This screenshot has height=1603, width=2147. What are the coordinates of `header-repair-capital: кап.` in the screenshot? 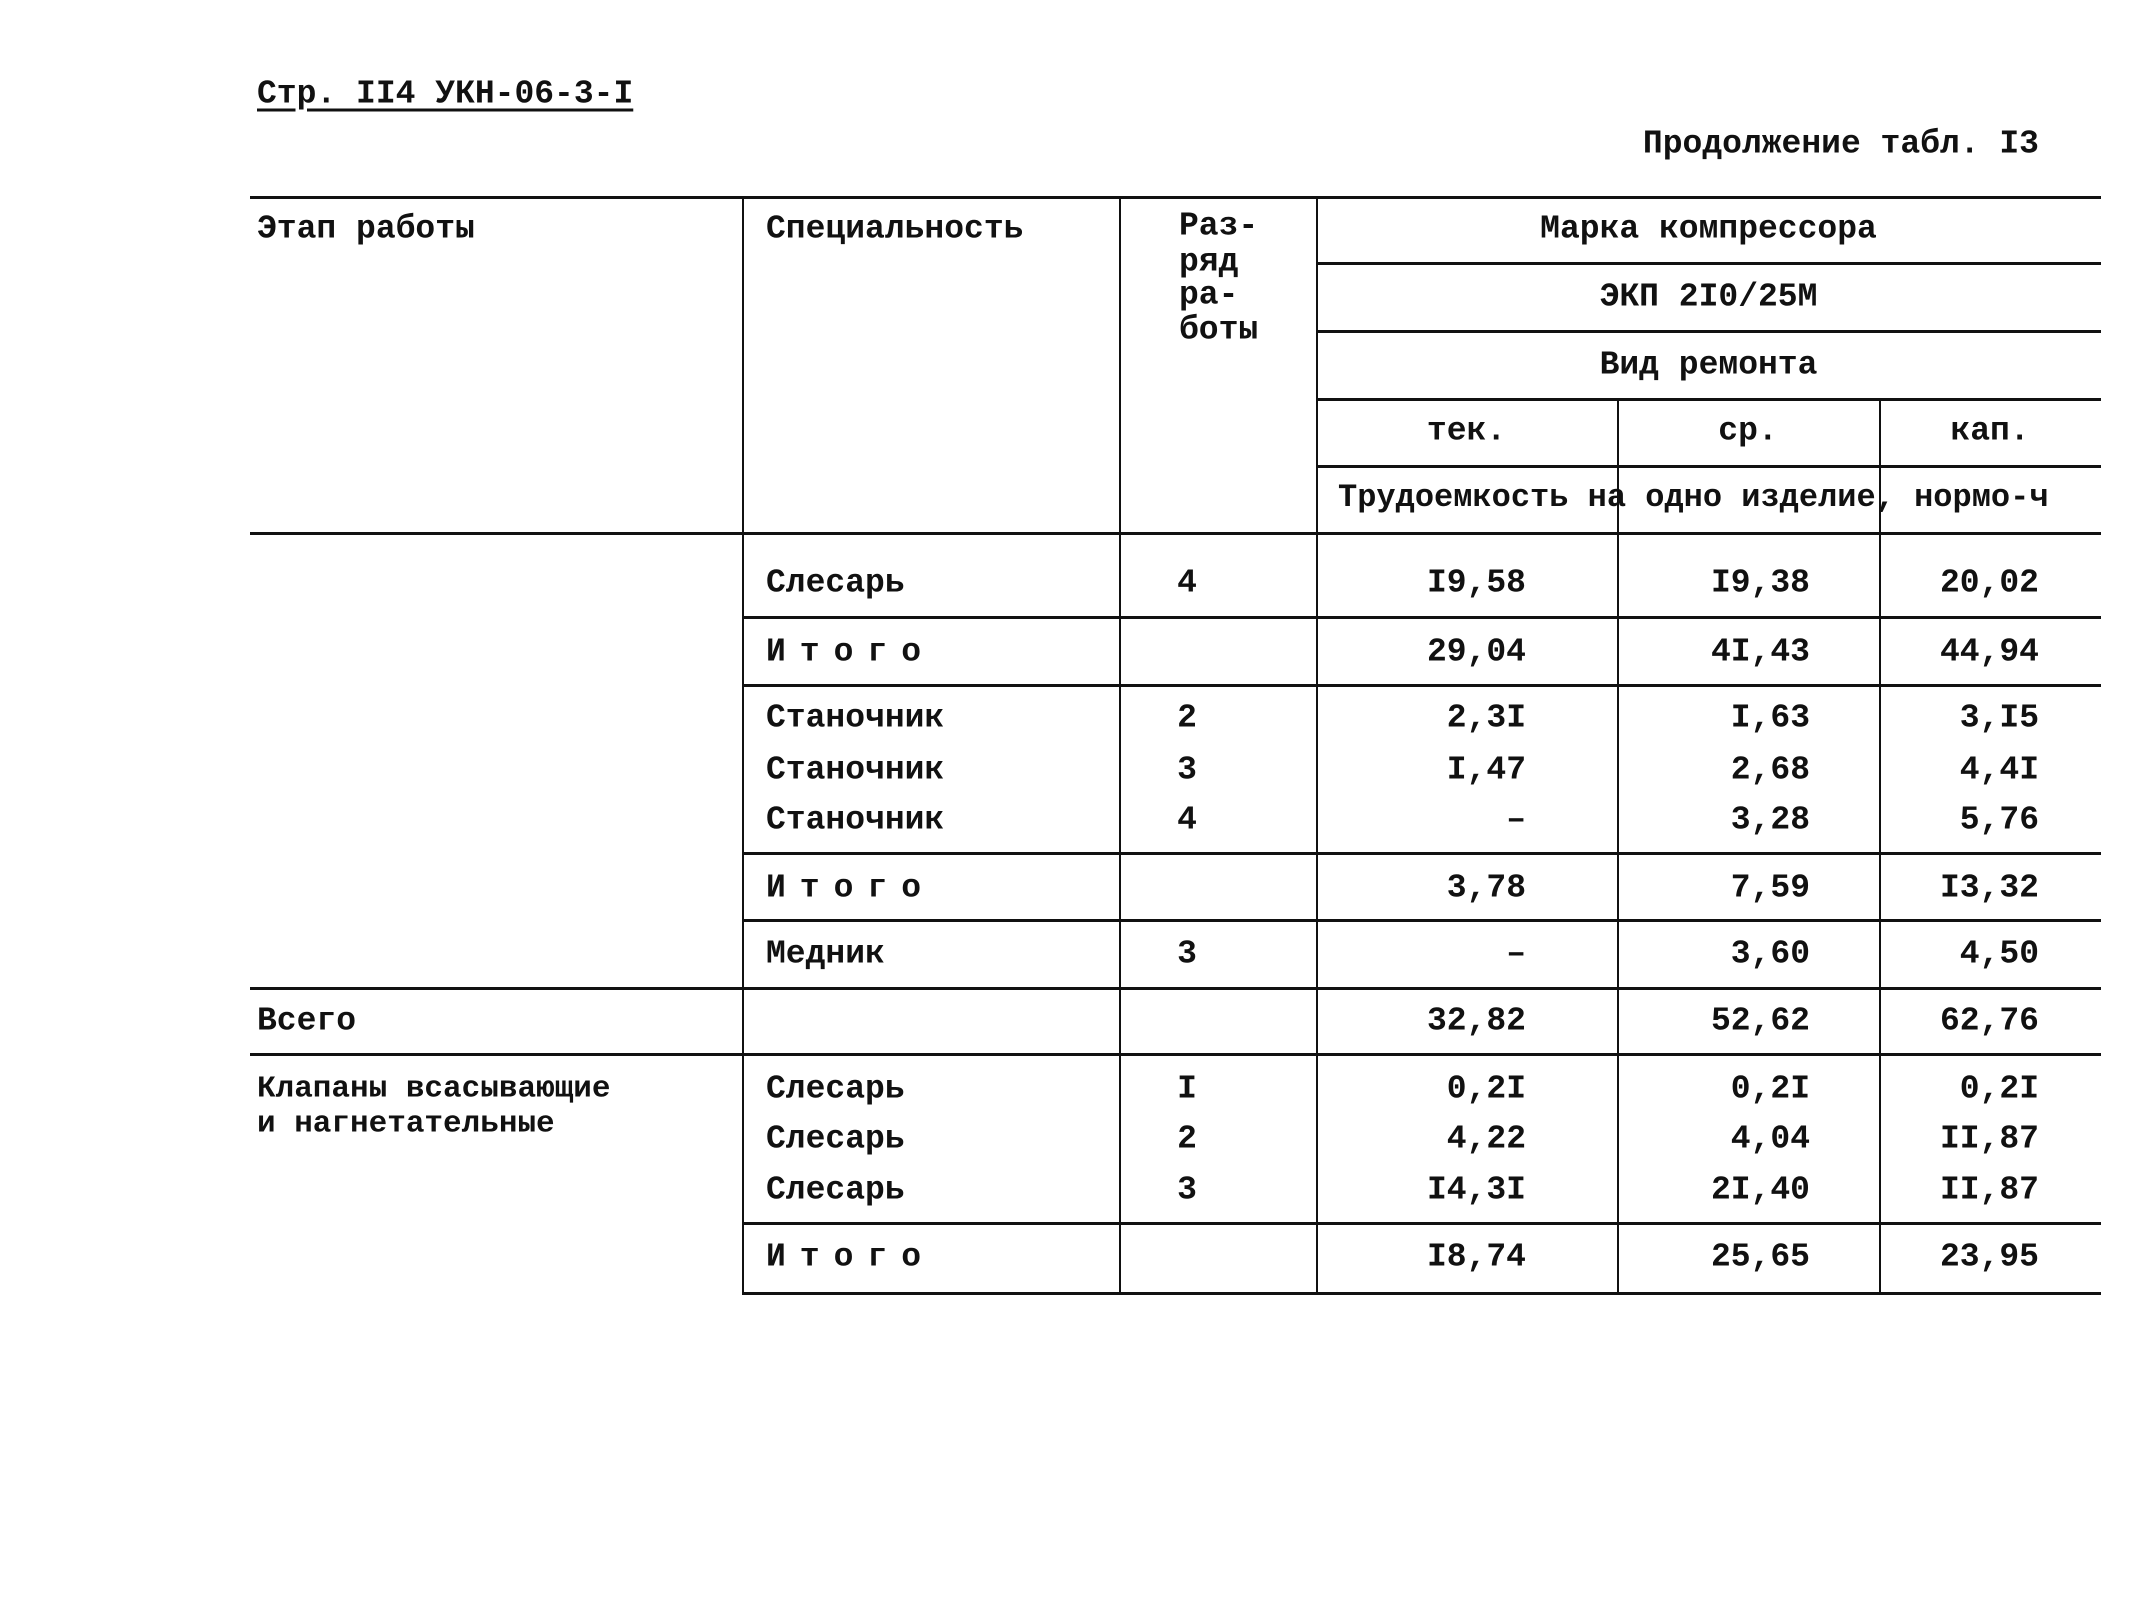 It's located at (1990, 431).